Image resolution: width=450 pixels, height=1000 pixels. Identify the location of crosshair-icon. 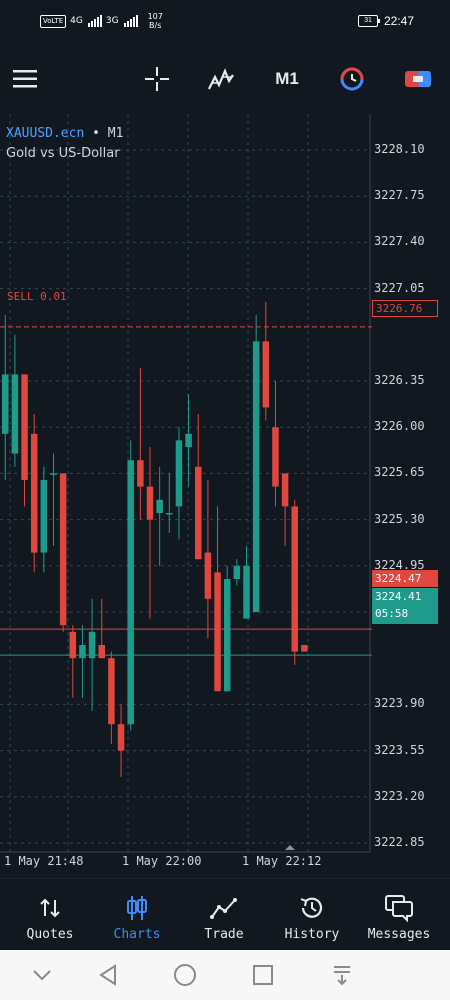
(157, 79).